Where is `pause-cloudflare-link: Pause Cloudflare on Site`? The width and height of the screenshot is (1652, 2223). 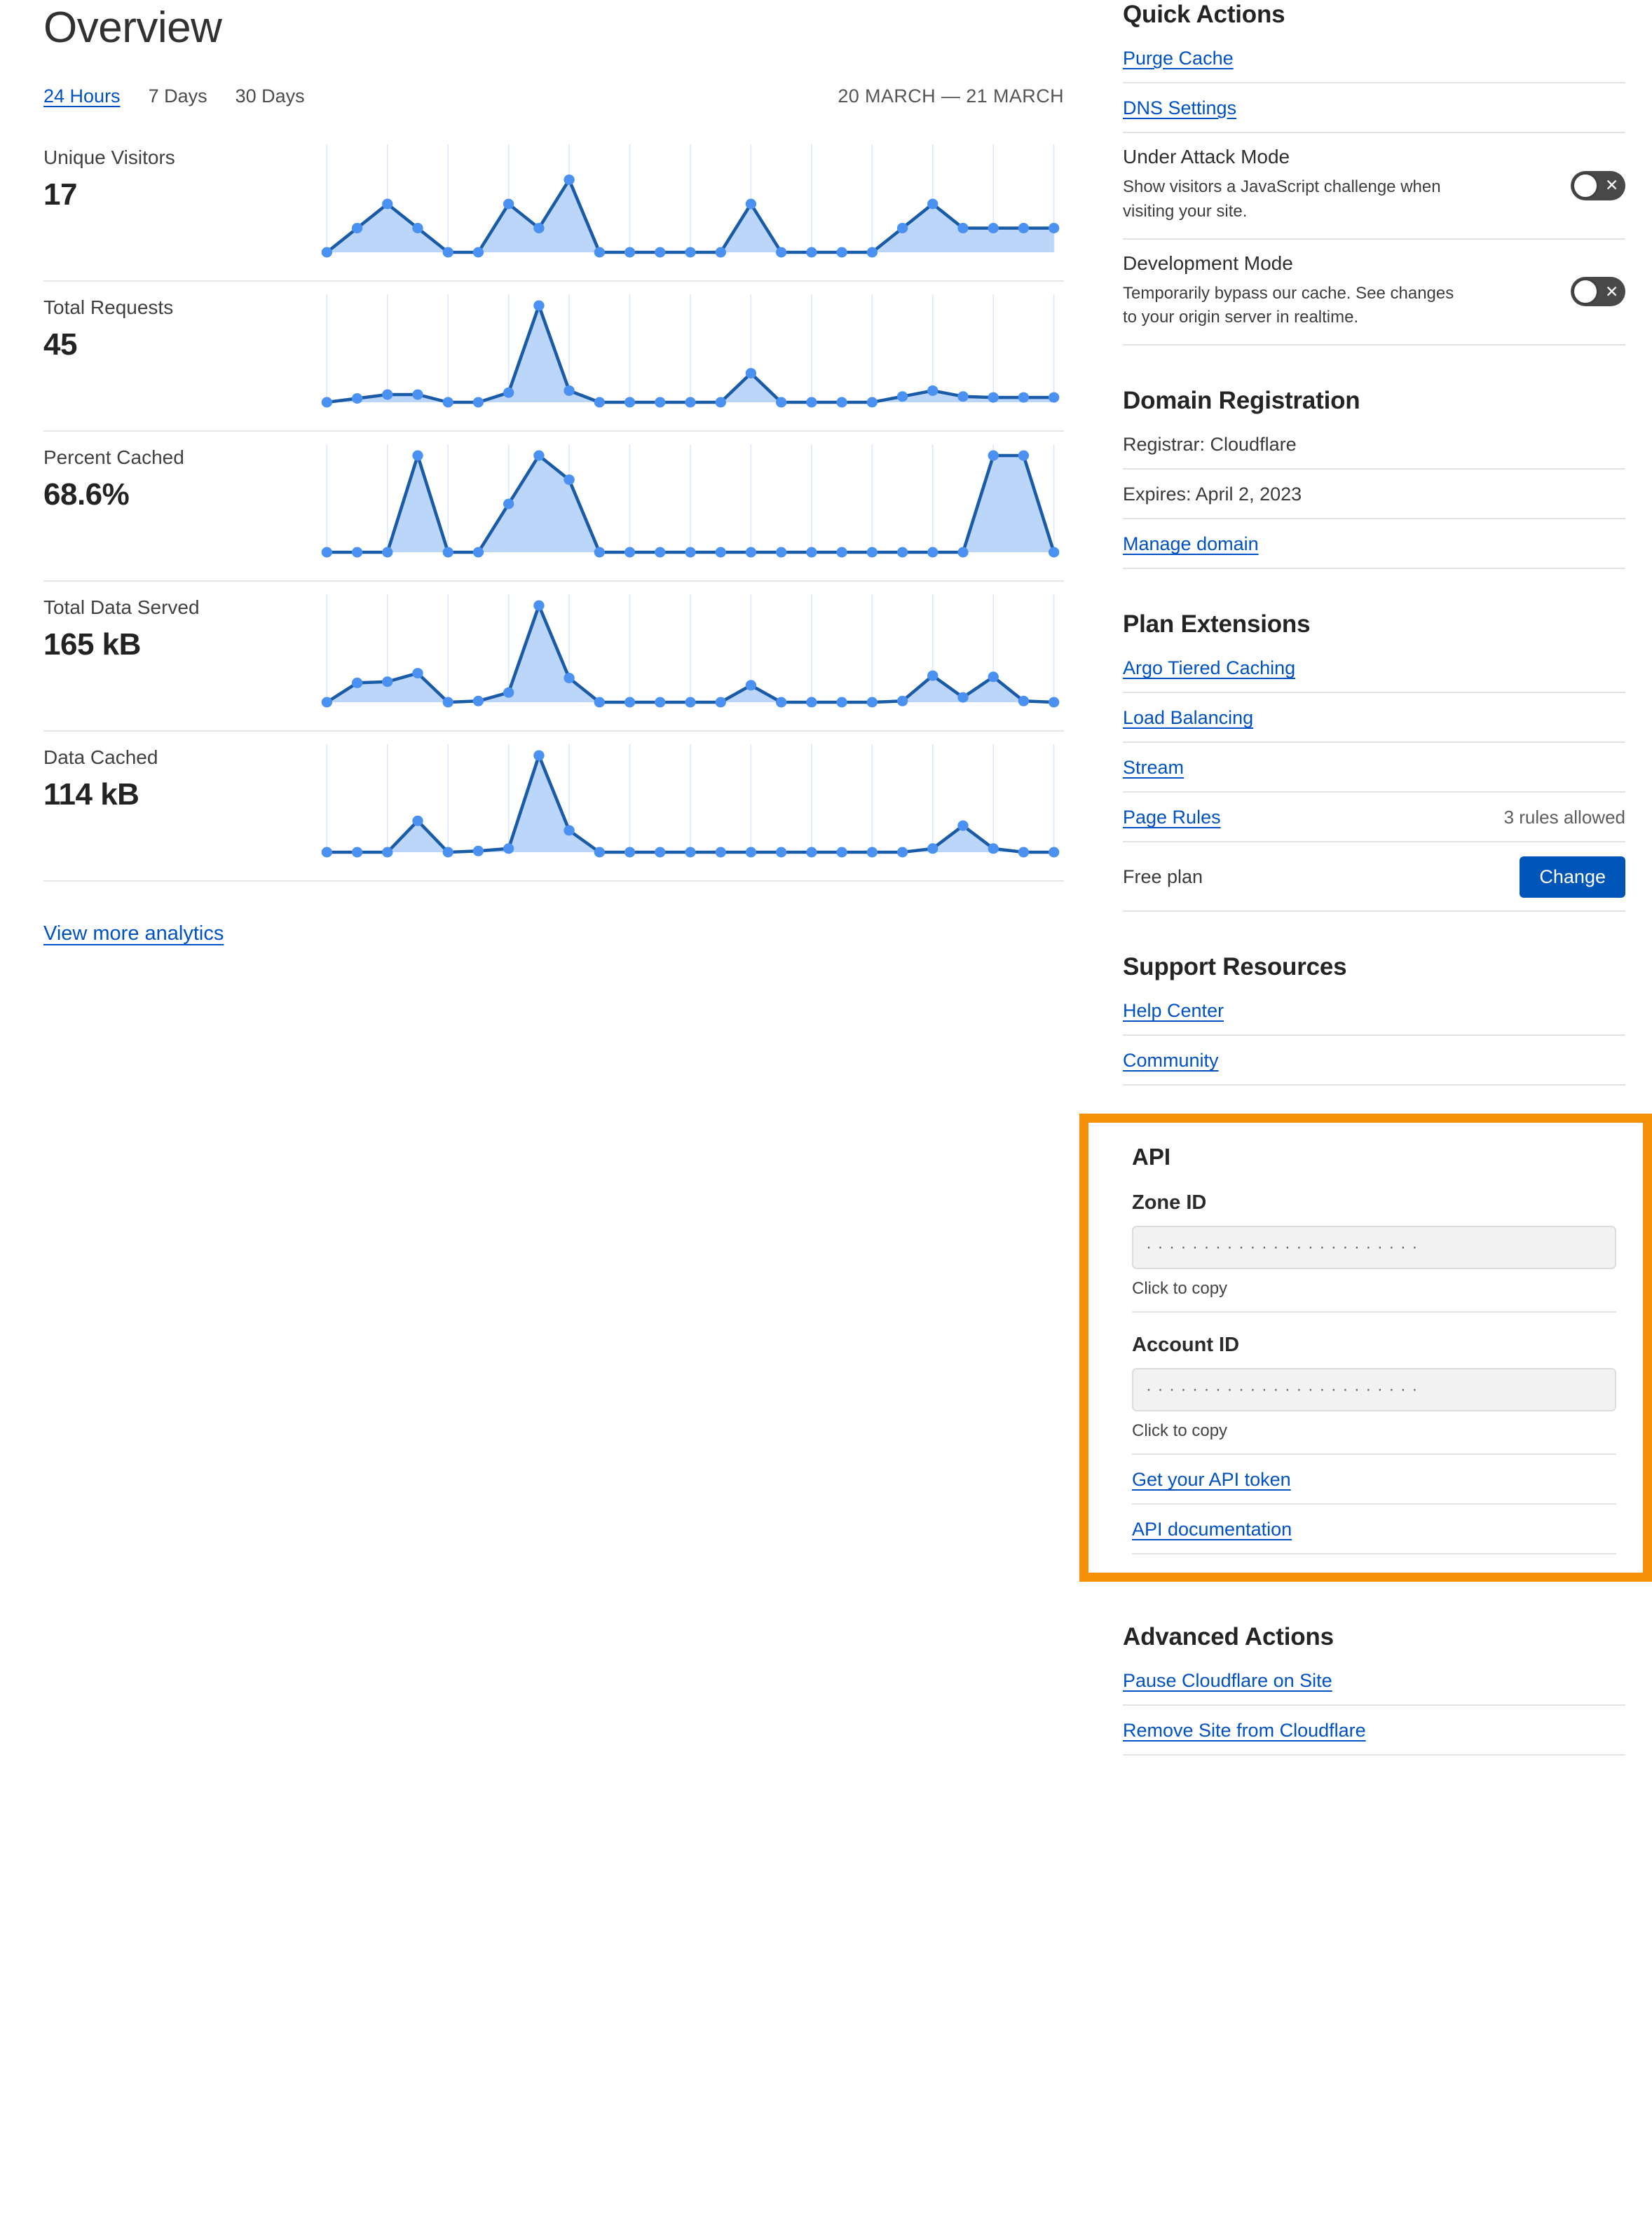
pause-cloudflare-link: Pause Cloudflare on Site is located at coordinates (1228, 1681).